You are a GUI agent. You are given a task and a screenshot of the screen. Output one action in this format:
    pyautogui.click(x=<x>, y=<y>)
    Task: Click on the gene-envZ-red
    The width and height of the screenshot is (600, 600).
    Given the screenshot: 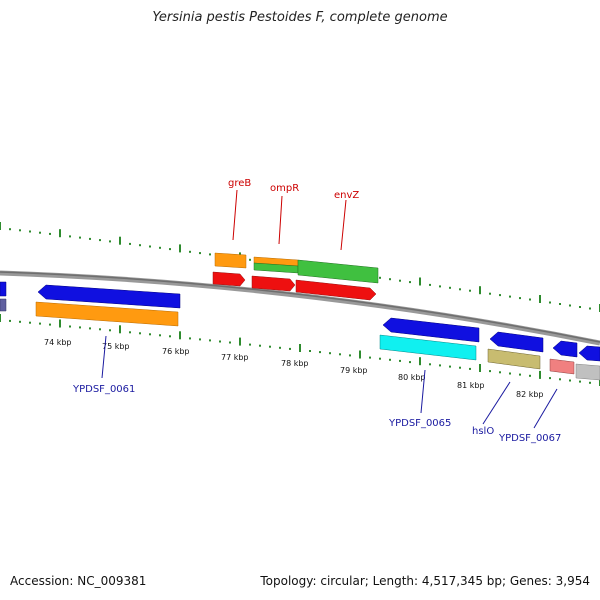 What is the action you would take?
    pyautogui.click(x=336, y=290)
    